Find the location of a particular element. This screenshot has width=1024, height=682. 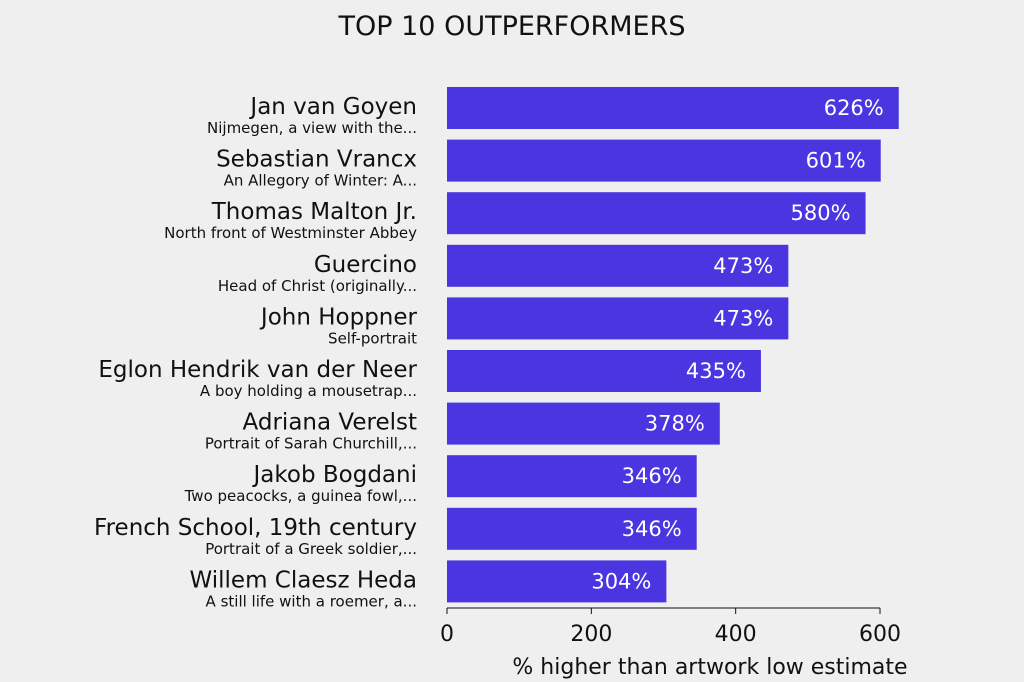

bar-value-label: 626% is located at coordinates (854, 108).